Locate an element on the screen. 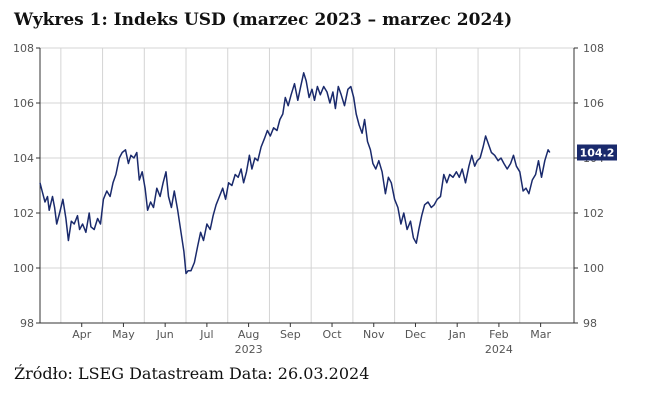 This screenshot has width=646, height=406. month-label: Feb is located at coordinates (498, 334).